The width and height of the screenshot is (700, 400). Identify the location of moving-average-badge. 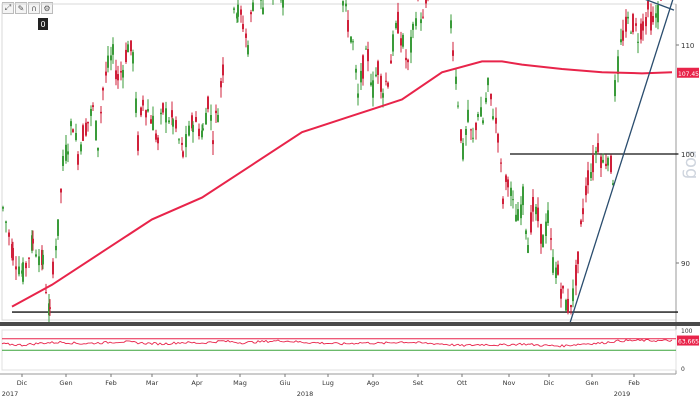
(688, 72).